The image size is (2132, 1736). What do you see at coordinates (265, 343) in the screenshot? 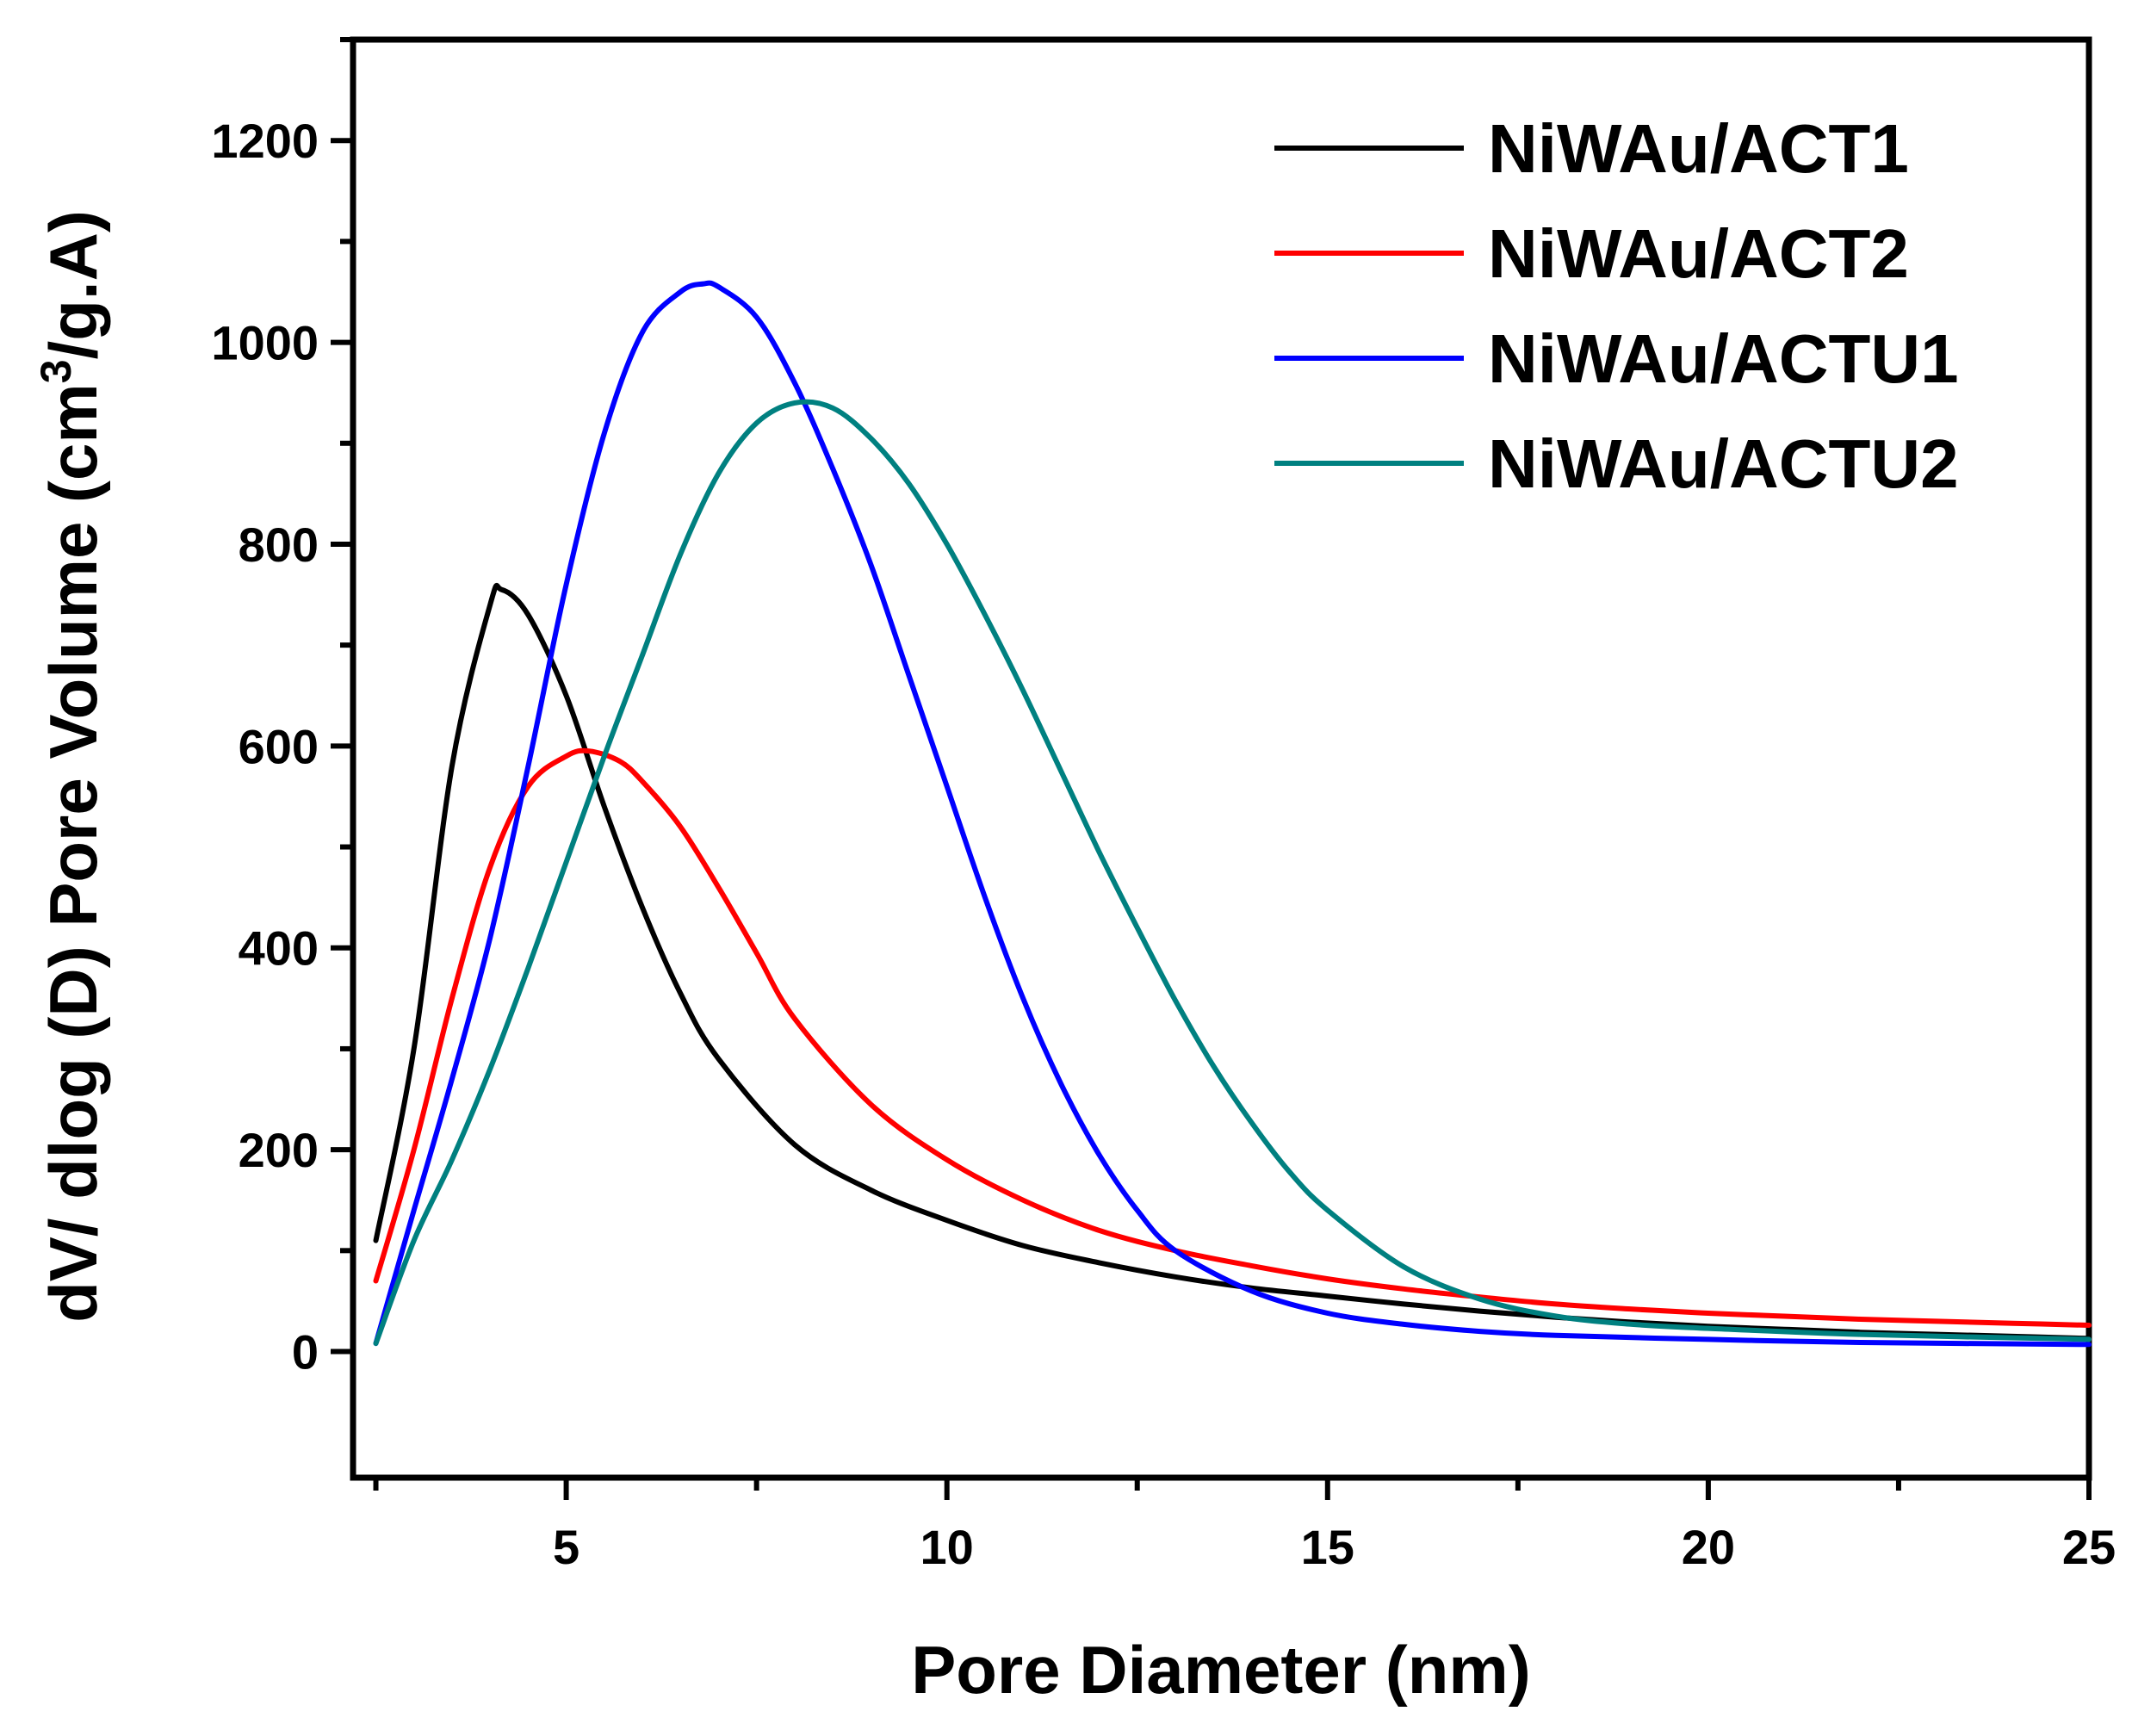
I see `y-tick-label: 1000` at bounding box center [265, 343].